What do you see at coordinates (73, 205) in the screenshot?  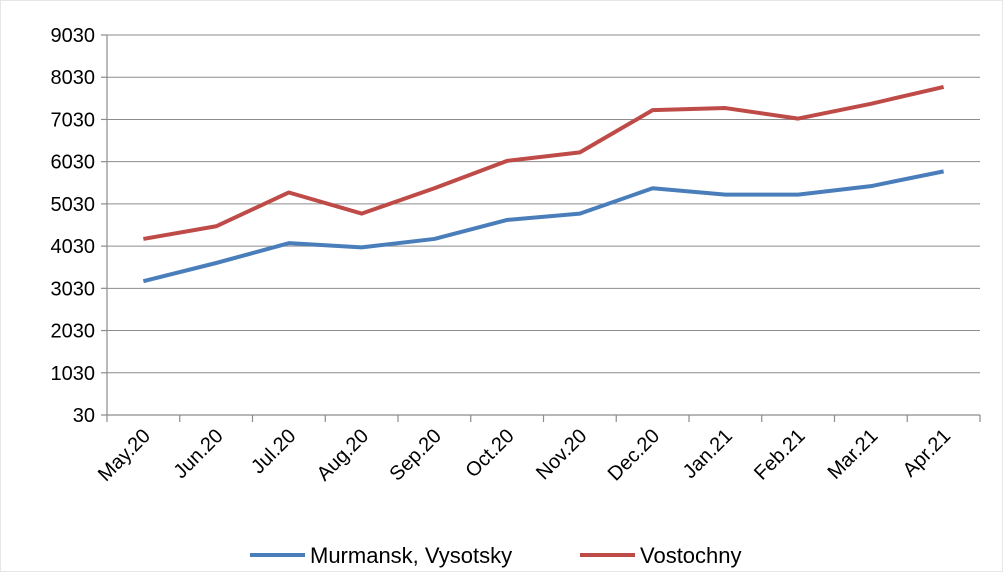 I see `y-tick-label: 5030` at bounding box center [73, 205].